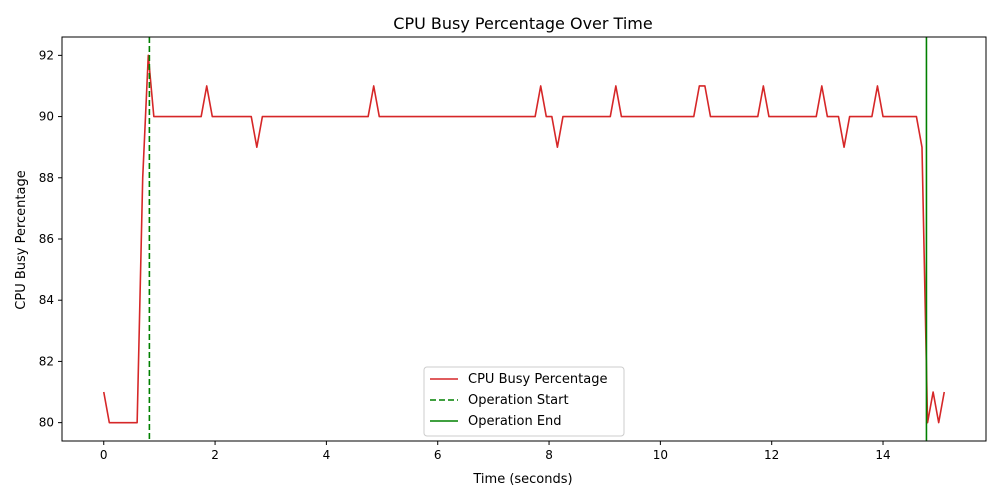 This screenshot has width=1000, height=504. I want to click on x-tick-label: 14, so click(882, 455).